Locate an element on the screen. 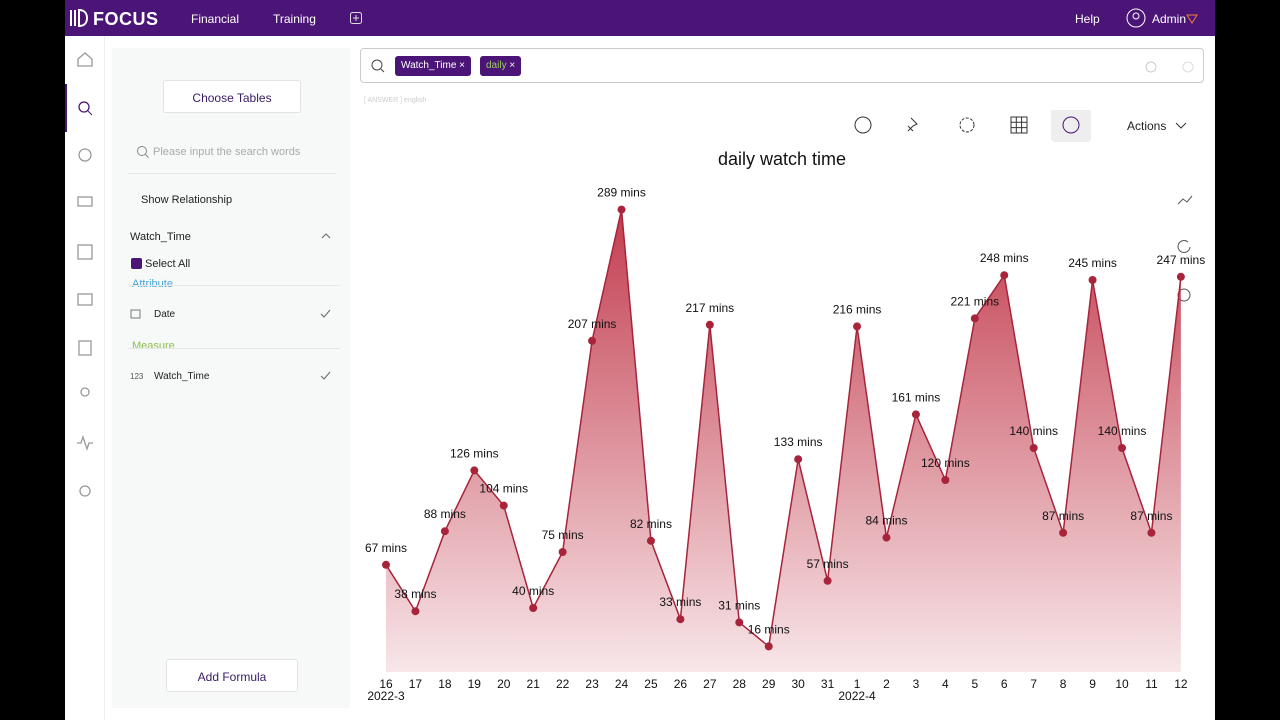 The height and width of the screenshot is (720, 1280). token-text: Watch_Time is located at coordinates (429, 65).